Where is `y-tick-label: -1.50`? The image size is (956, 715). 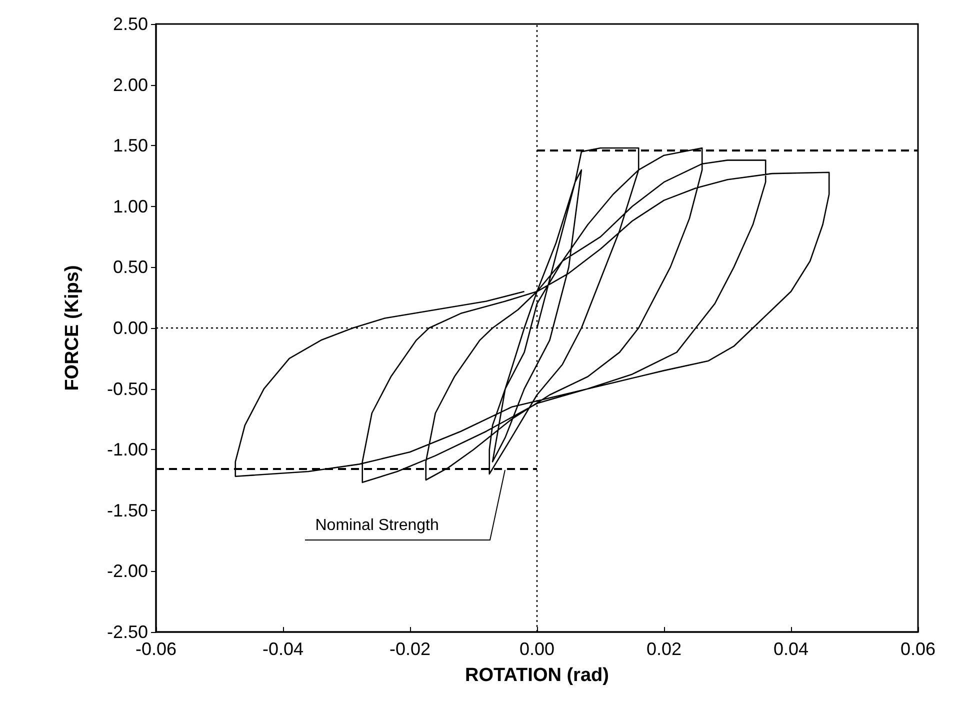 y-tick-label: -1.50 is located at coordinates (127, 510).